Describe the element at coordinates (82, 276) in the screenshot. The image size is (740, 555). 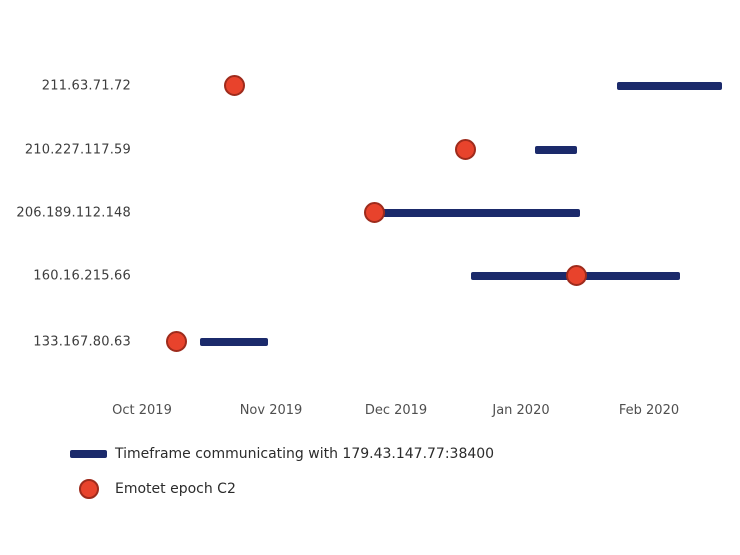
I see `y-axis-ip-label: 160.16.215.66` at that location.